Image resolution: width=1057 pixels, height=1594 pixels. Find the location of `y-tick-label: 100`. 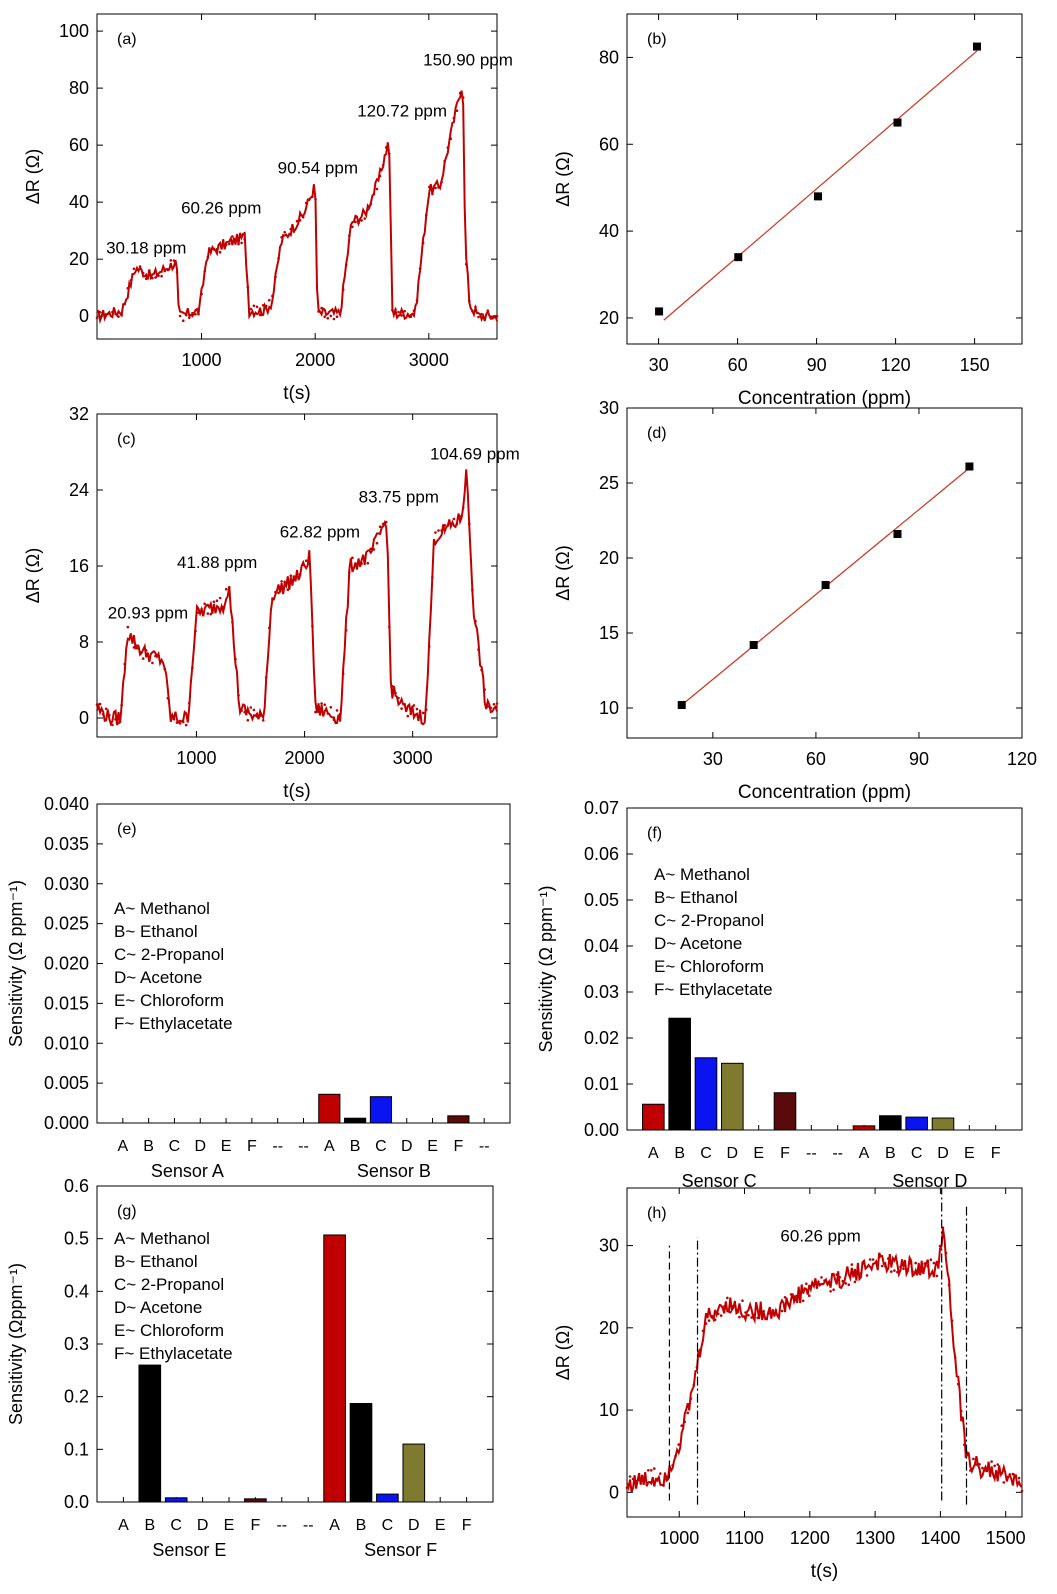

y-tick-label: 100 is located at coordinates (74, 31).